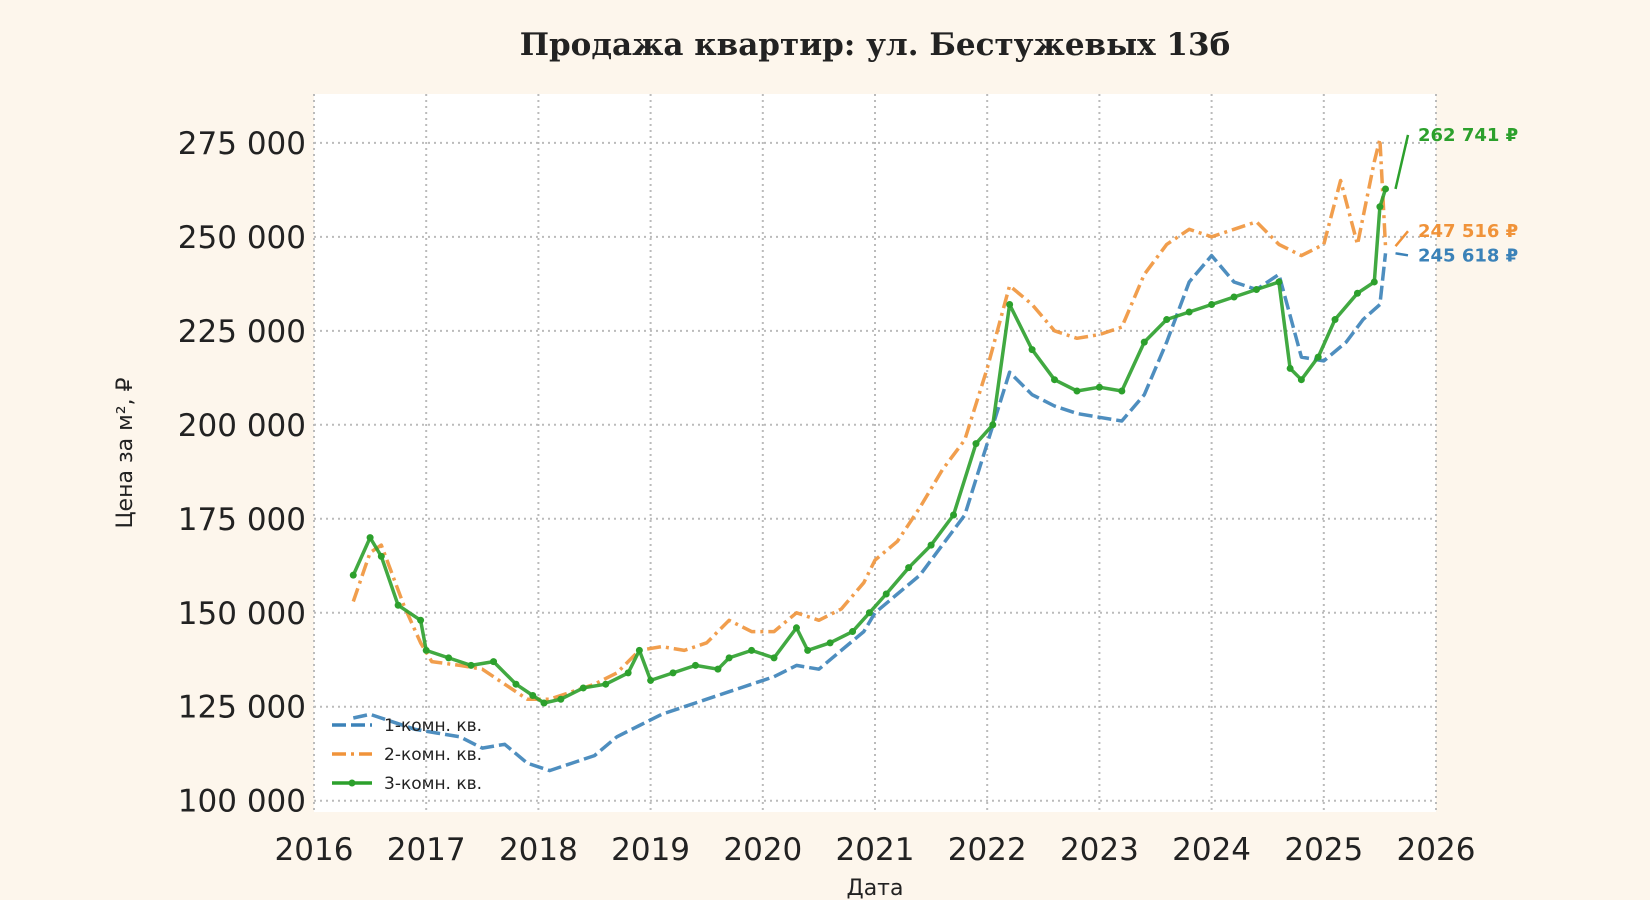 This screenshot has height=900, width=1650. Describe the element at coordinates (1468, 255) in the screenshot. I see `end-label: 245 618 ₽` at that location.